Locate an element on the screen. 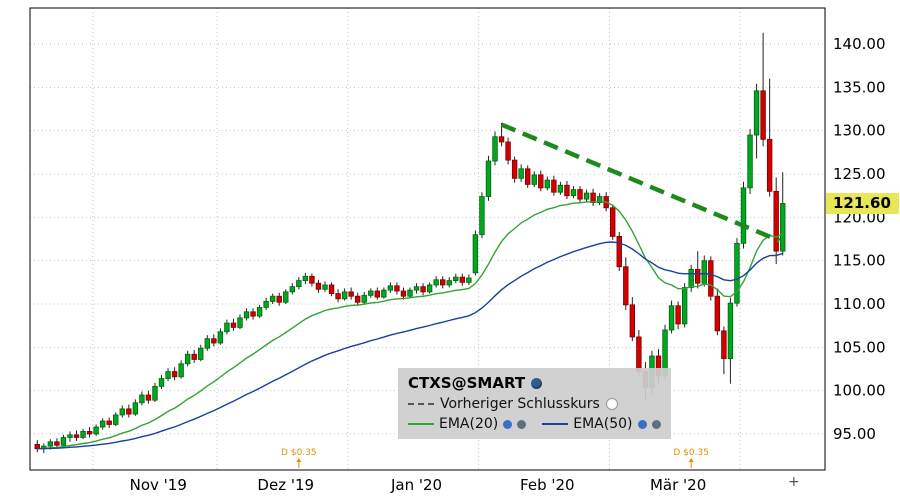 The width and height of the screenshot is (900, 500). legend-prev-close-row: Vorheriger Schlusskurs is located at coordinates (534, 404).